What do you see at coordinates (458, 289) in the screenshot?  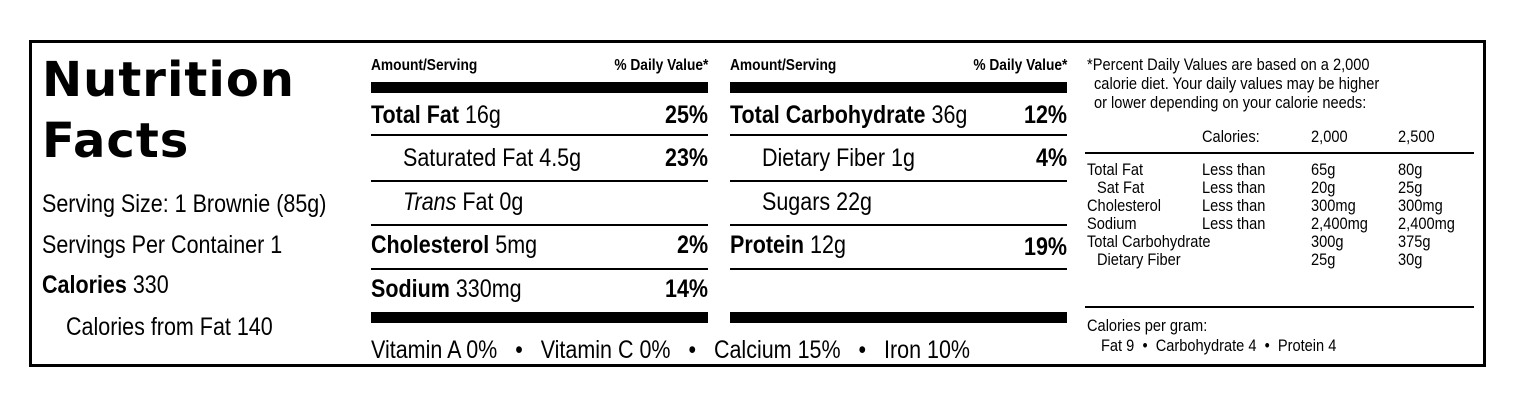 I see `row-sodium: Sodium 330mg` at bounding box center [458, 289].